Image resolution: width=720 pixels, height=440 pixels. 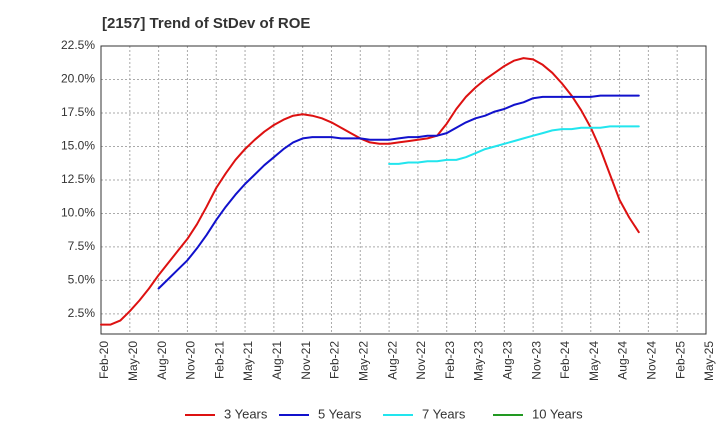 What do you see at coordinates (450, 360) in the screenshot?
I see `x-tick-label: Feb-23` at bounding box center [450, 360].